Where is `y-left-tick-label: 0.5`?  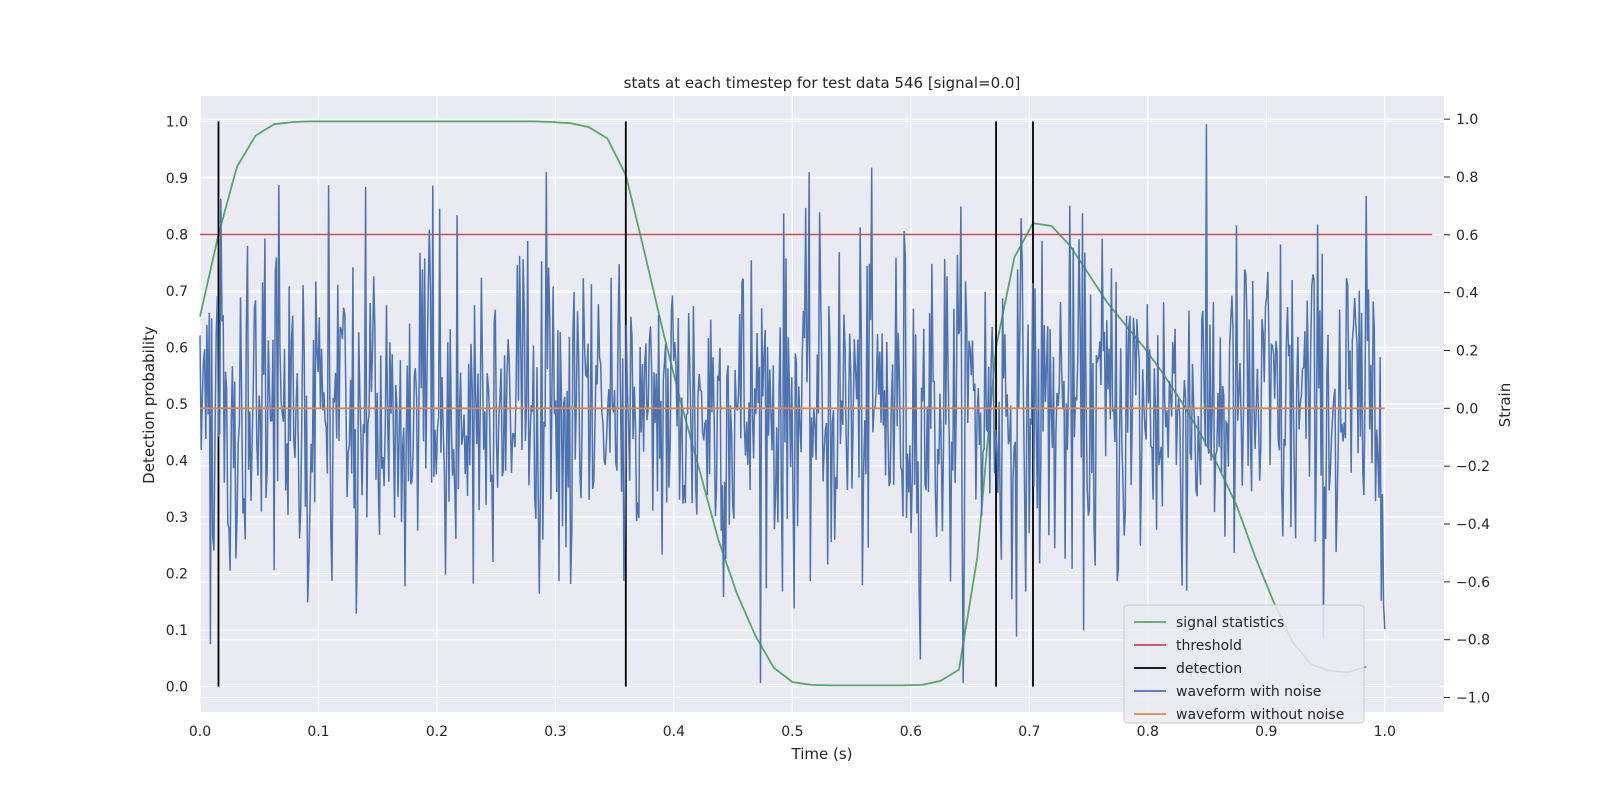
y-left-tick-label: 0.5 is located at coordinates (177, 405).